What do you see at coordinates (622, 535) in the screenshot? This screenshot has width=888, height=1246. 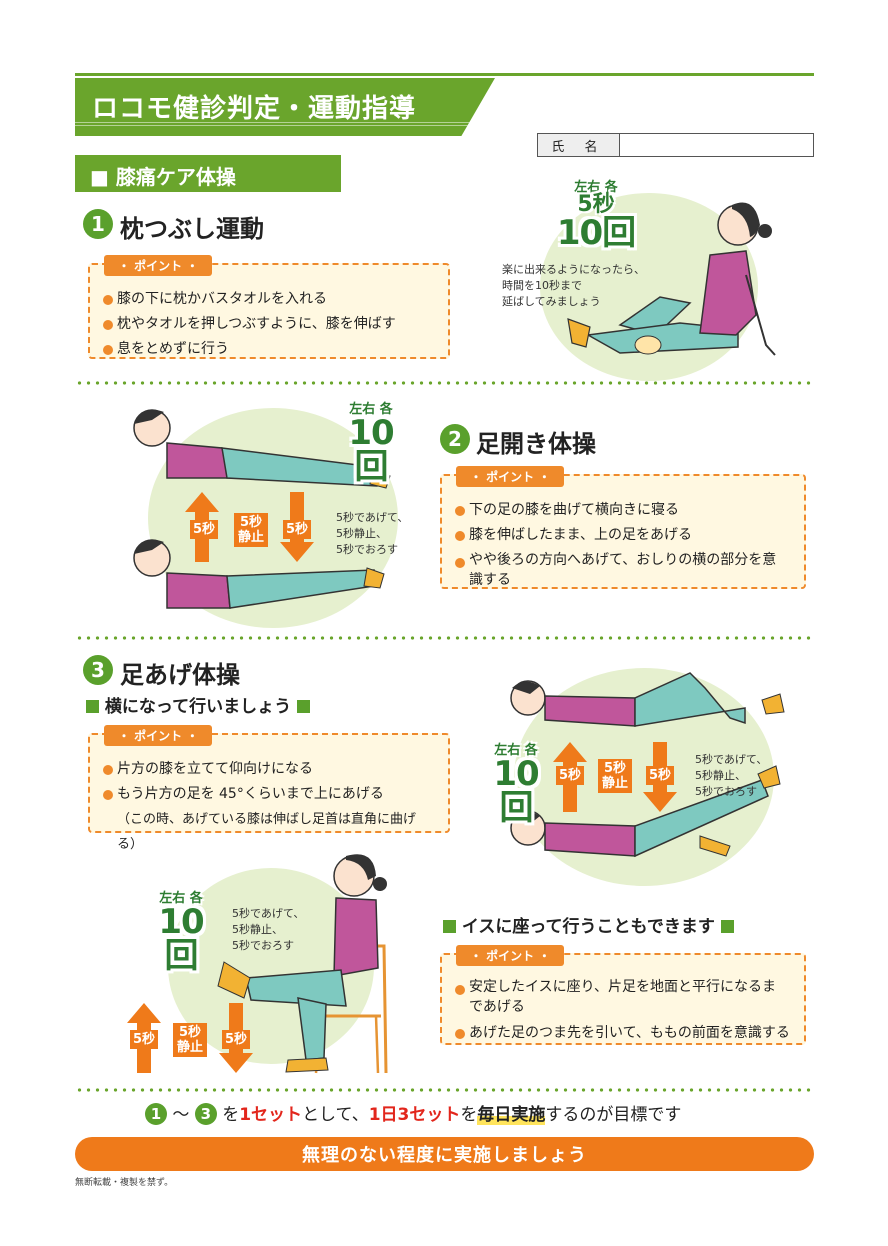 I see `point-item: 膝を伸ばしたまま、上の足をあげる` at bounding box center [622, 535].